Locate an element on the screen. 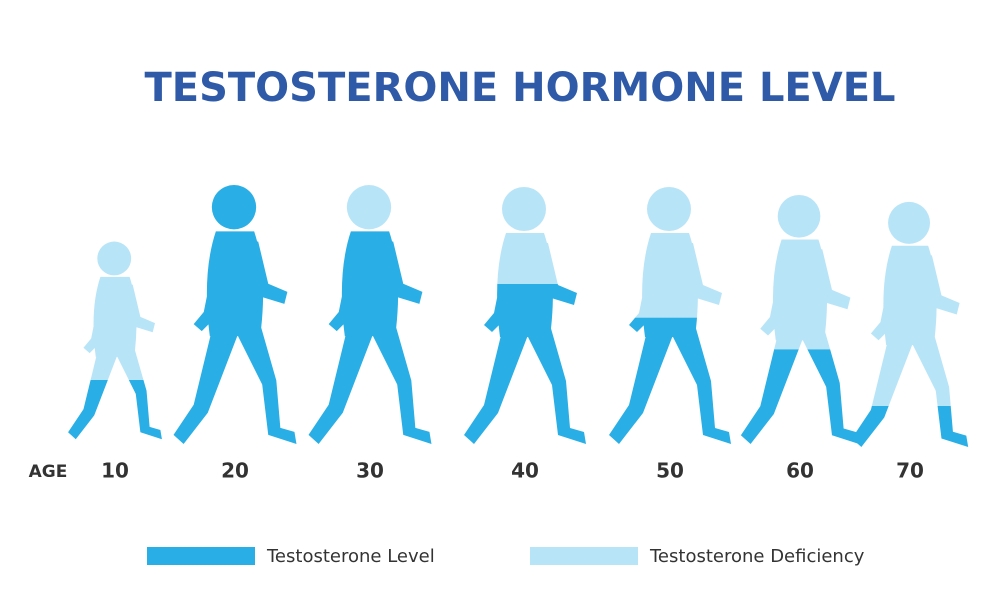 The width and height of the screenshot is (1000, 610). x-tick-label: 40 is located at coordinates (525, 471).